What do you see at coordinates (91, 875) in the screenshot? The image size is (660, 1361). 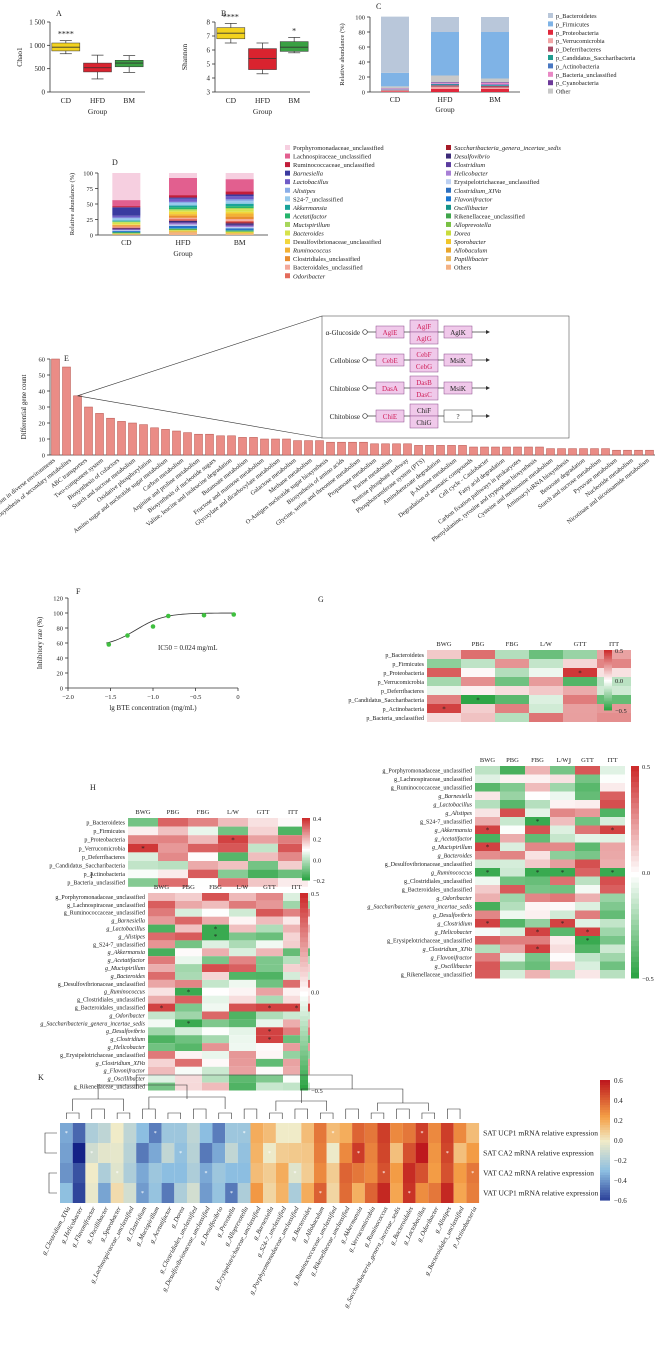 I see `panel-letter: I` at bounding box center [91, 875].